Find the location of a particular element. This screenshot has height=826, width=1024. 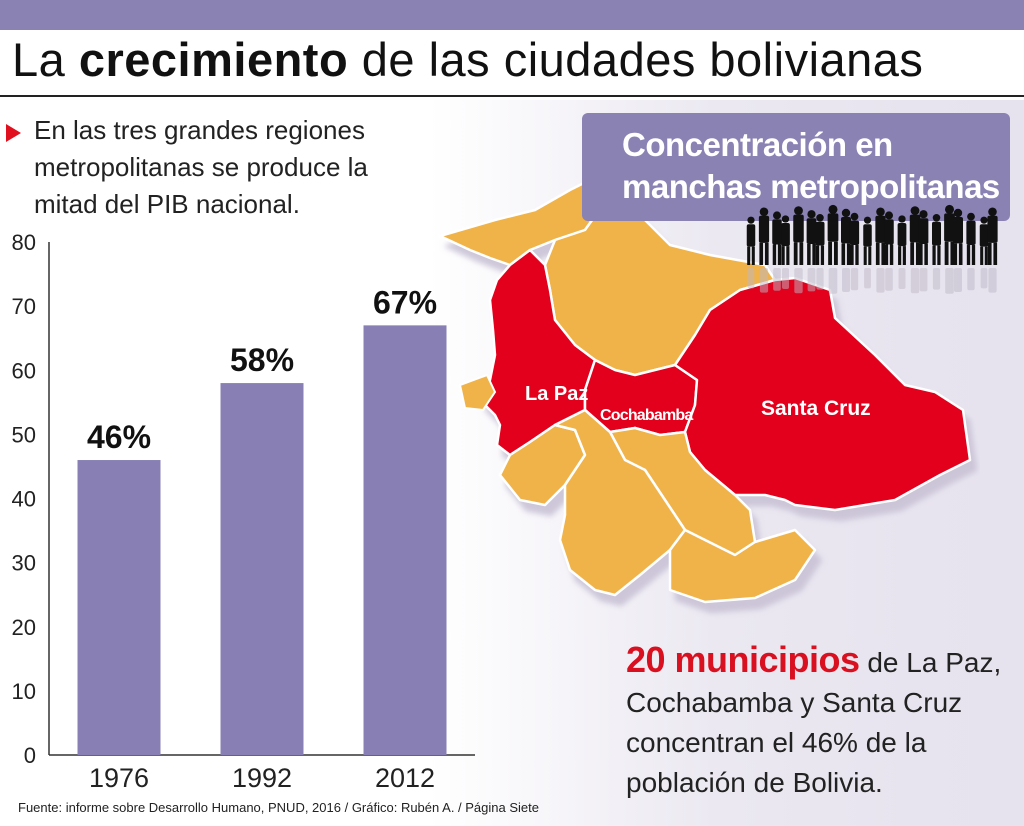

y-tick-label: 70 is located at coordinates (24, 306).